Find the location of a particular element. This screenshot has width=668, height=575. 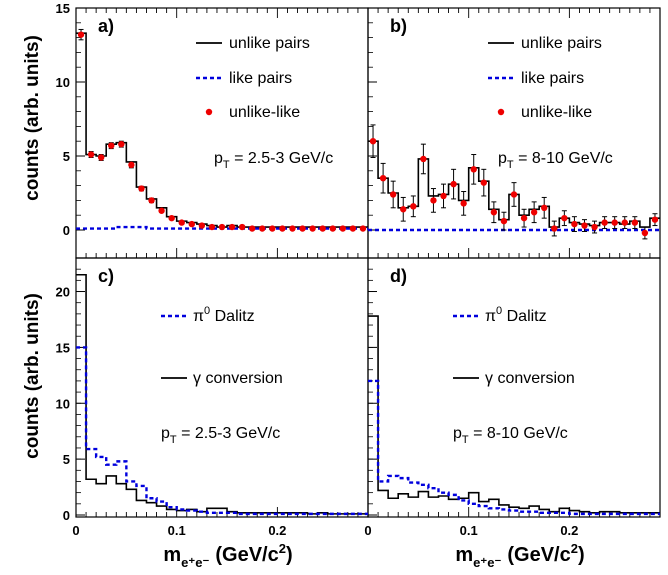

series-dalitz-step-c is located at coordinates (222, 431).